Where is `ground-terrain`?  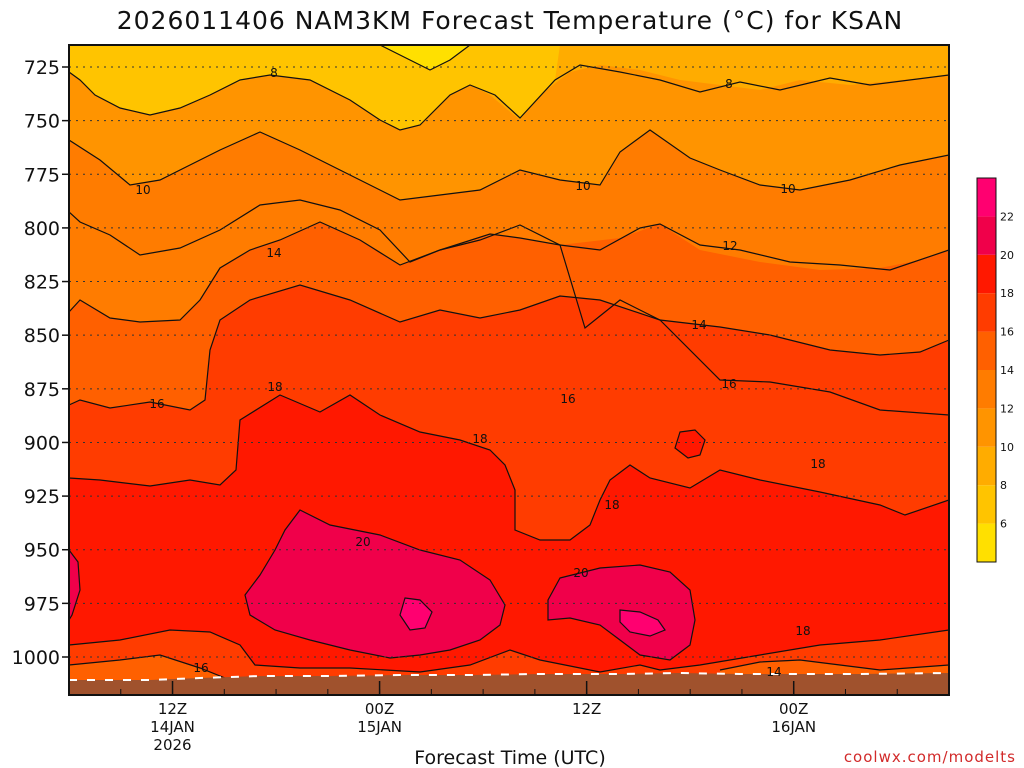
ground-terrain is located at coordinates (509, 684).